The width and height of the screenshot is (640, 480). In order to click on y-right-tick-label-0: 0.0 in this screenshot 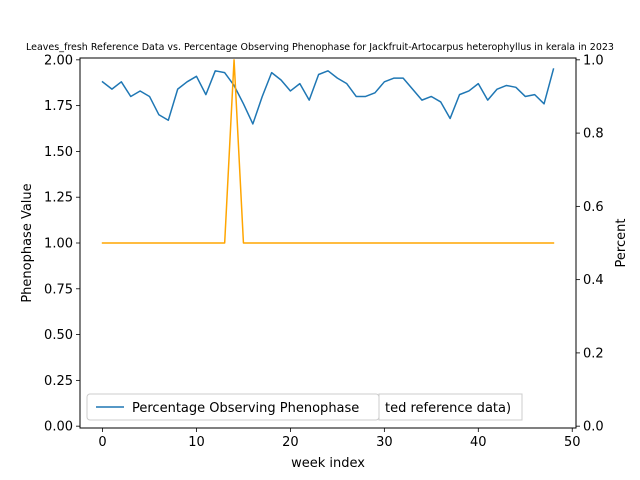, I will do `click(593, 427)`.